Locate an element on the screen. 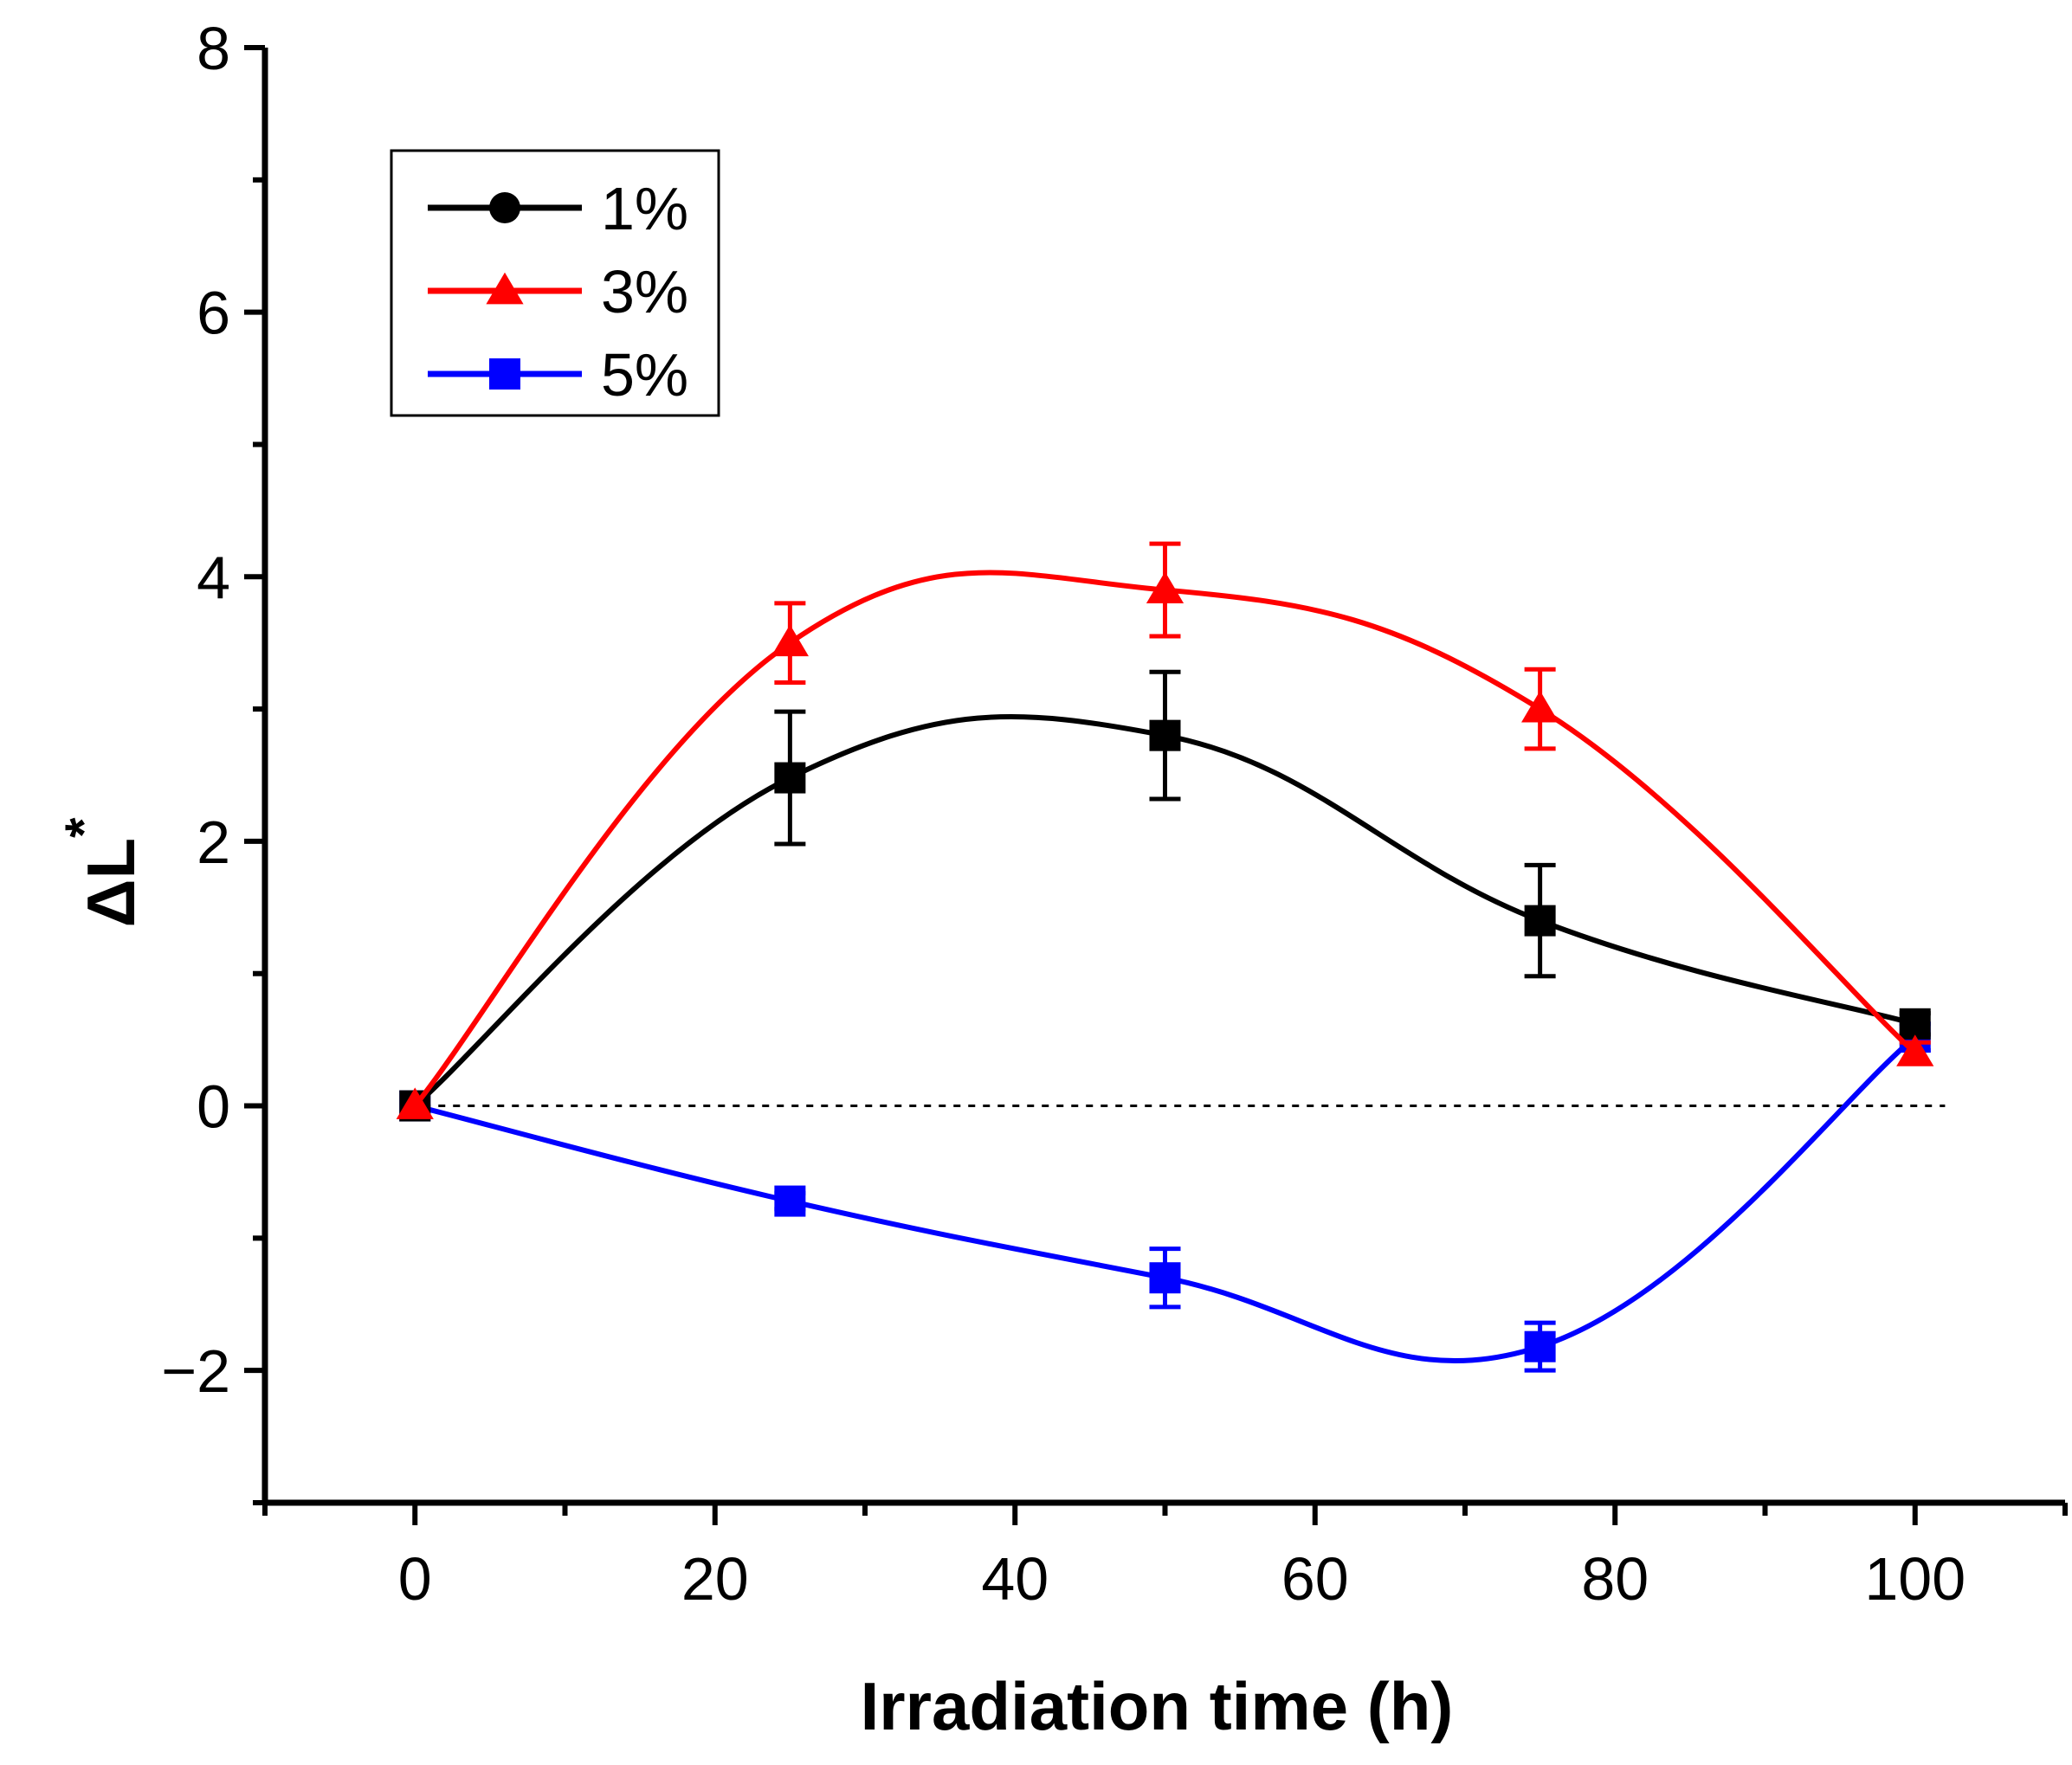  legend: 1% 3% 5% is located at coordinates (555, 283).